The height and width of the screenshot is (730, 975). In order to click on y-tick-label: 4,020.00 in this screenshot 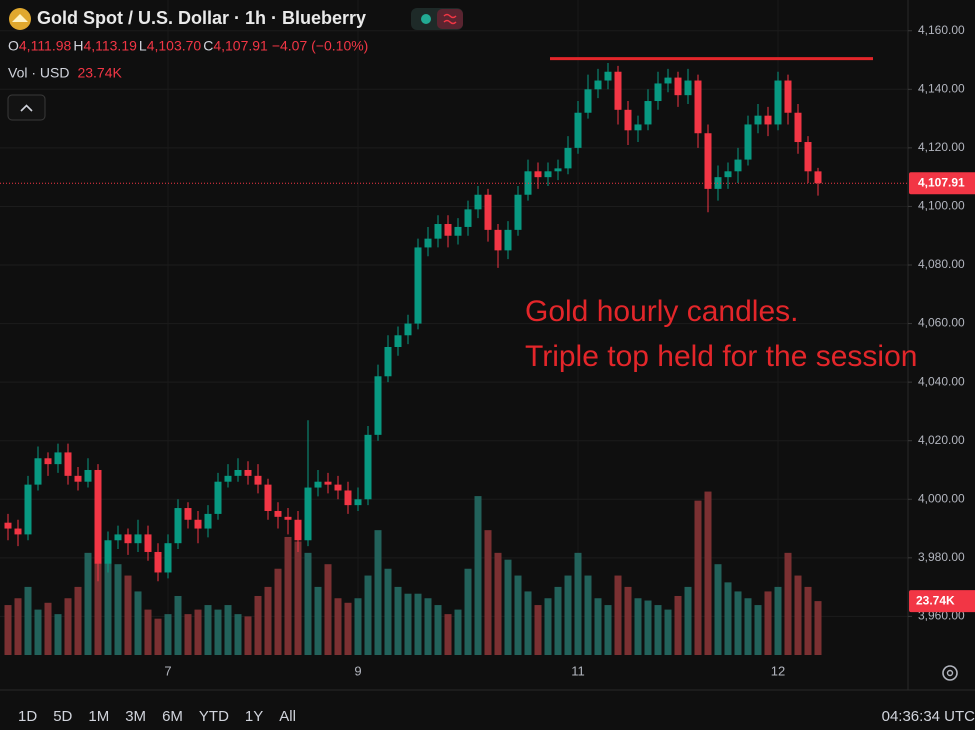, I will do `click(941, 440)`.